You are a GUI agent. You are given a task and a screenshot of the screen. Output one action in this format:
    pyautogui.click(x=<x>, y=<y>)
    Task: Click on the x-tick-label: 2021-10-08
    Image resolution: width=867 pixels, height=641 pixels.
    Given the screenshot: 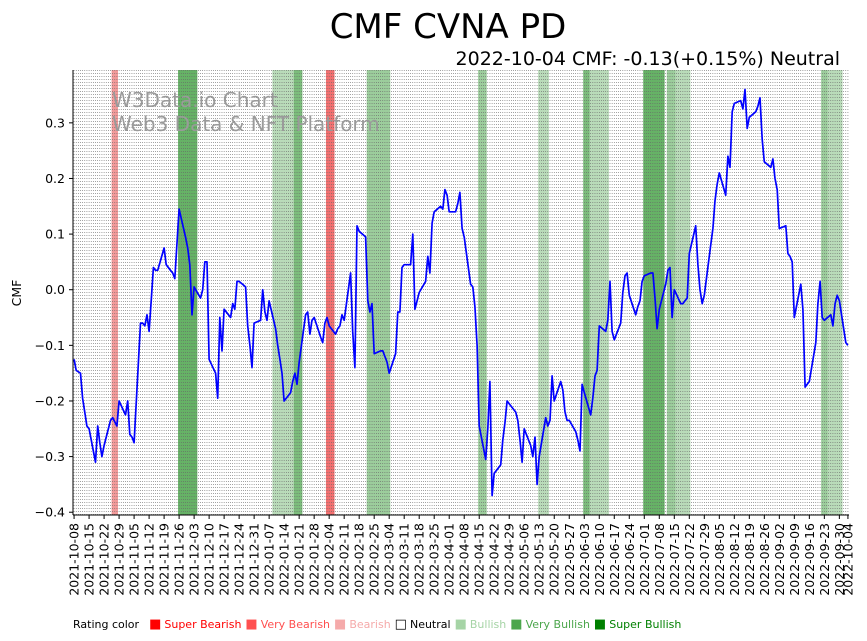 What is the action you would take?
    pyautogui.click(x=74, y=559)
    